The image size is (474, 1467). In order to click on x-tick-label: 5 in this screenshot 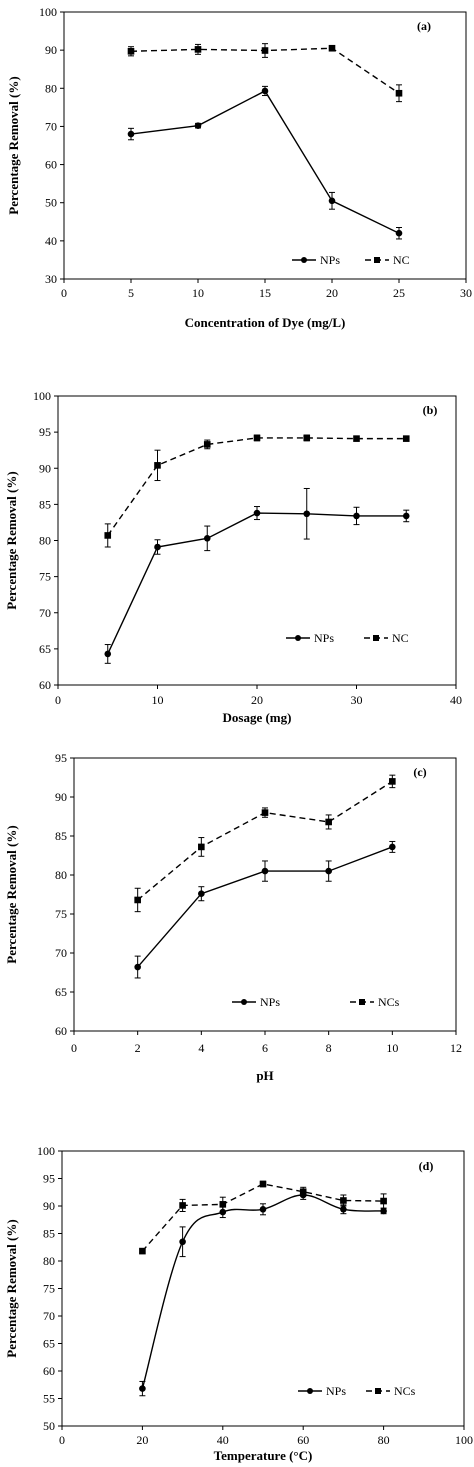, I will do `click(131, 293)`.